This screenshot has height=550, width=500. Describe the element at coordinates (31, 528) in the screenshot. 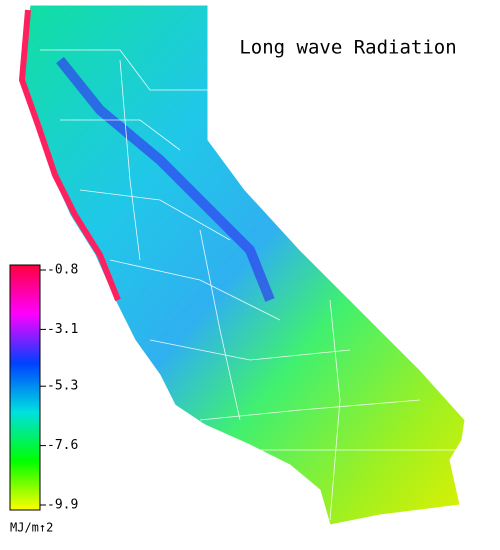

I see `colorbar-unit: MJ/m↑2` at that location.